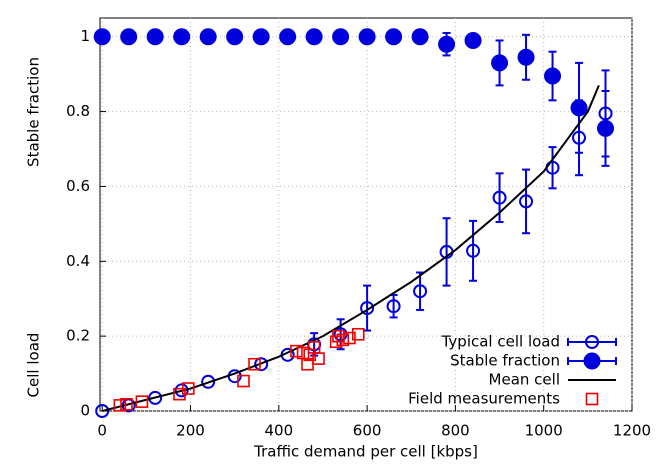 The image size is (664, 465). What do you see at coordinates (365, 452) in the screenshot?
I see `x-axis-label: Traffic demand per cell [kbps]` at bounding box center [365, 452].